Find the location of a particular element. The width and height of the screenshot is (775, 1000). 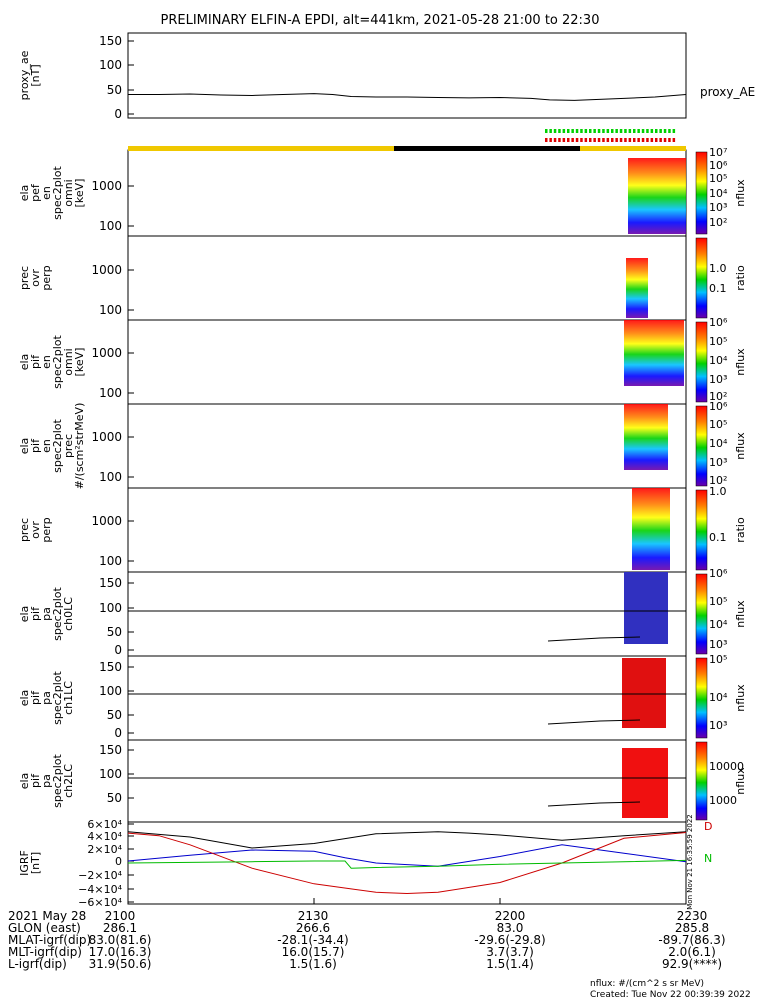

y-tick-label: 6×10⁴ is located at coordinates (104, 824).